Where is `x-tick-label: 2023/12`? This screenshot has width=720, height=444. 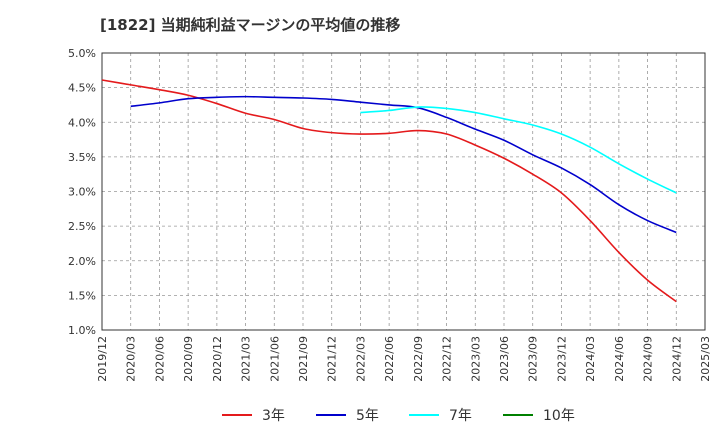 x-tick-label: 2023/12 is located at coordinates (561, 359).